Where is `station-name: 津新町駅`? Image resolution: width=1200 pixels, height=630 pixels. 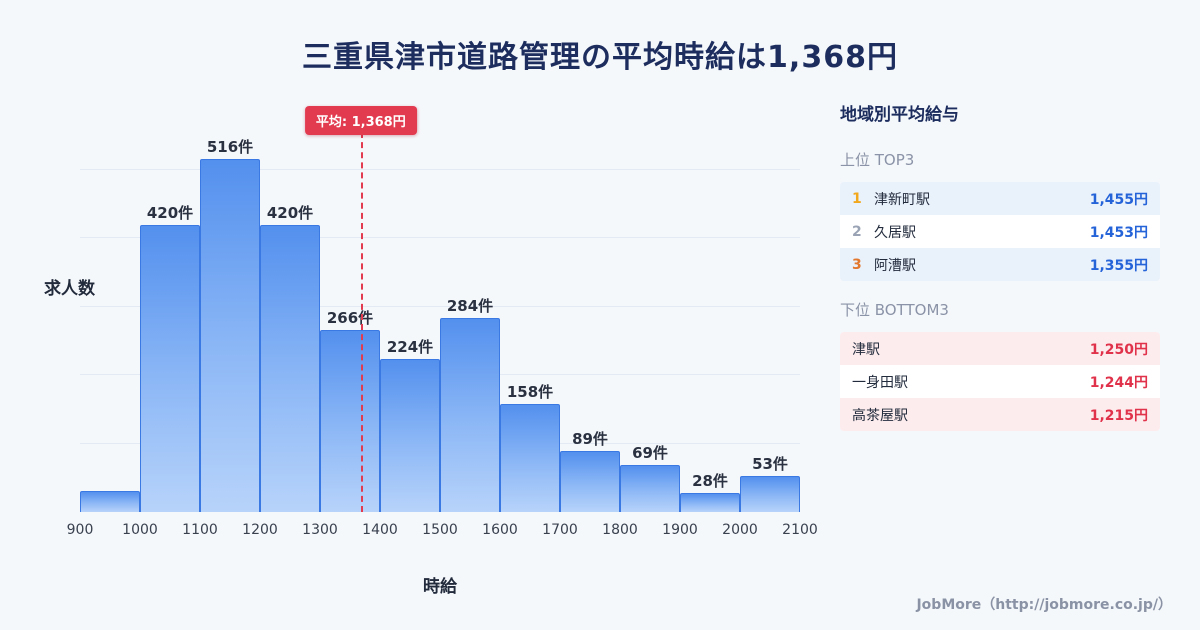 station-name: 津新町駅 is located at coordinates (902, 199).